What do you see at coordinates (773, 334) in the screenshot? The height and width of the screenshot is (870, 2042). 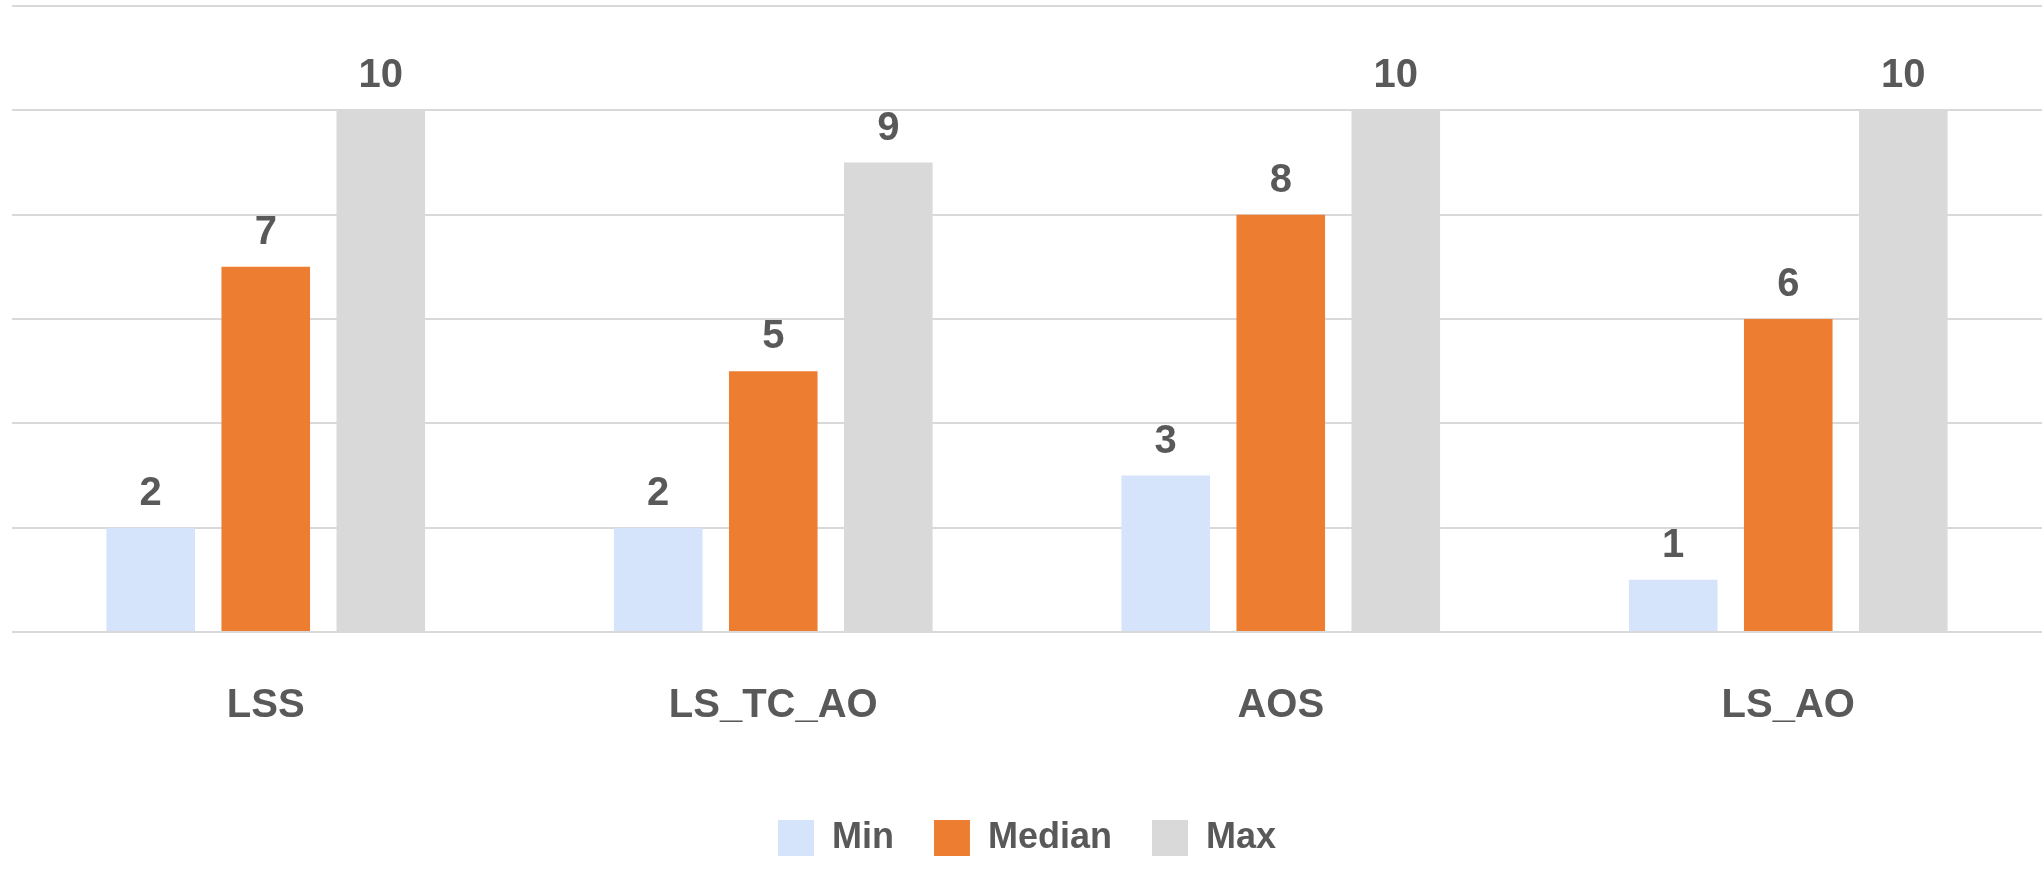 I see `data-label: 5` at bounding box center [773, 334].